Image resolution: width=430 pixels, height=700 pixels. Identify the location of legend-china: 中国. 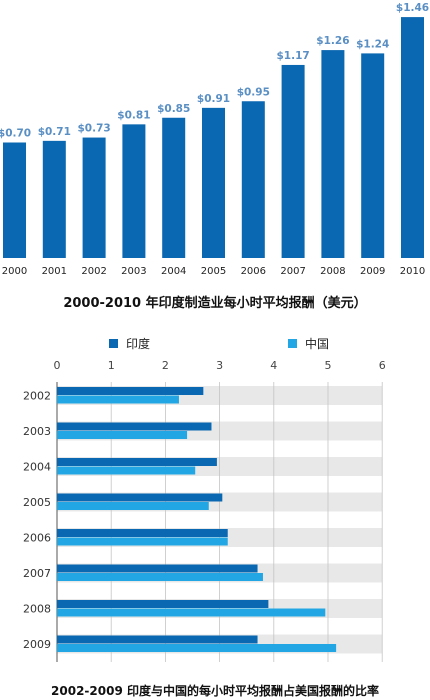
(308, 343).